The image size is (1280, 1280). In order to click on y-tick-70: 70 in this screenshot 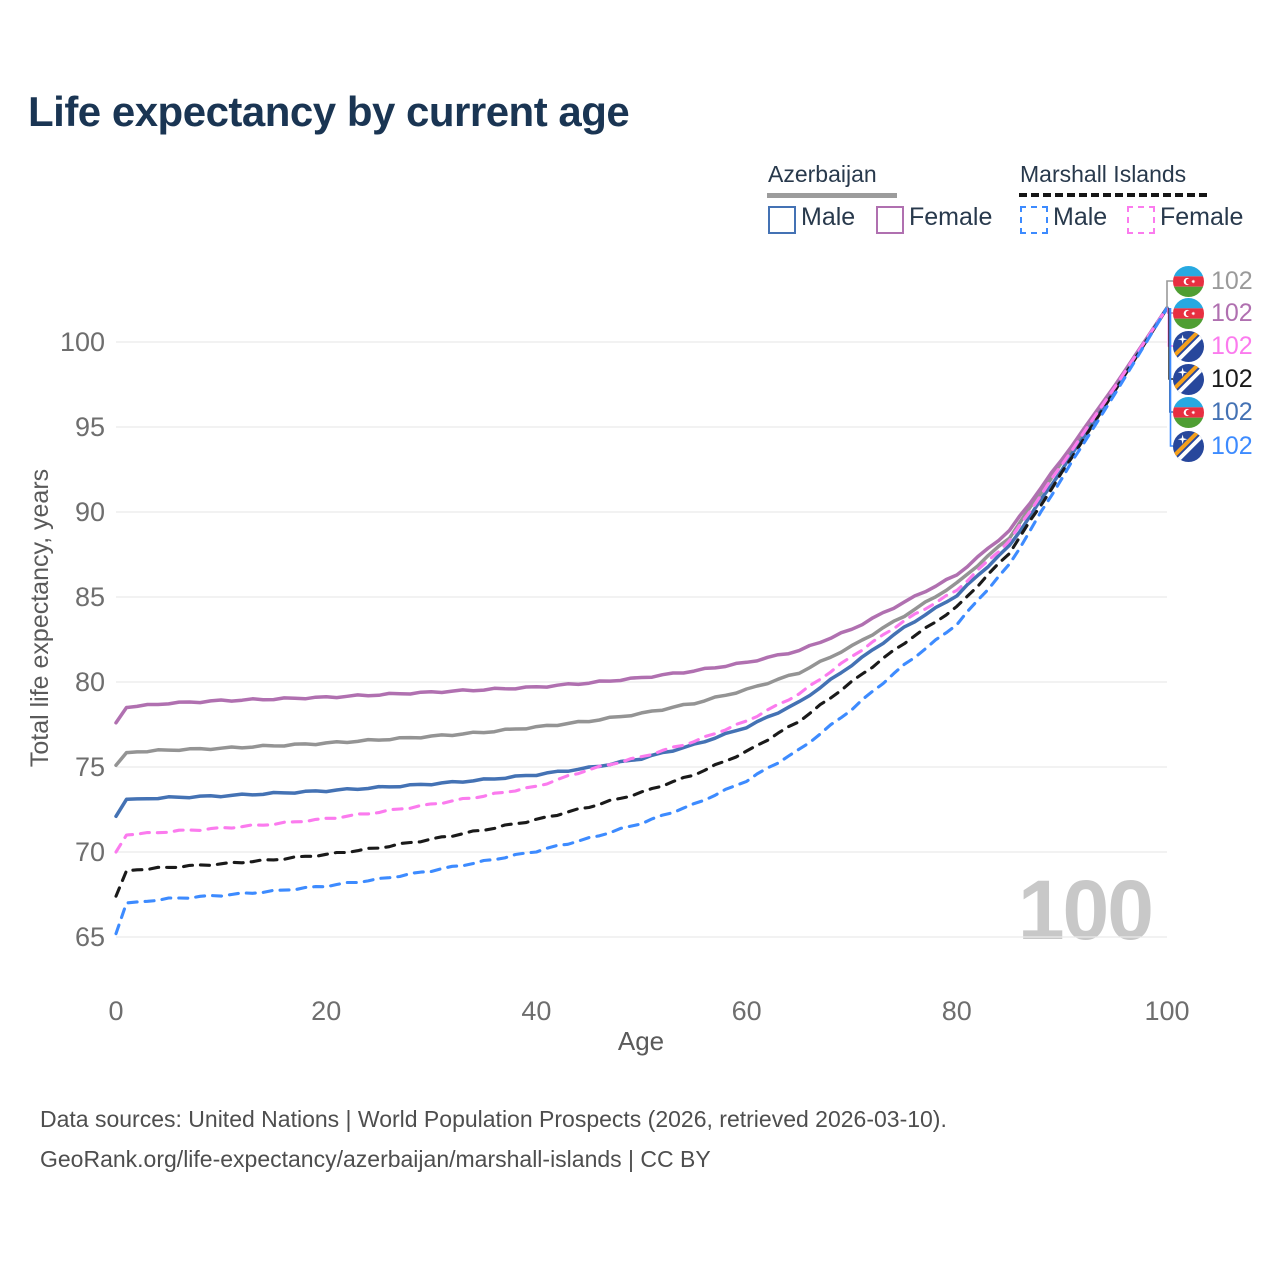, I will do `click(90, 852)`.